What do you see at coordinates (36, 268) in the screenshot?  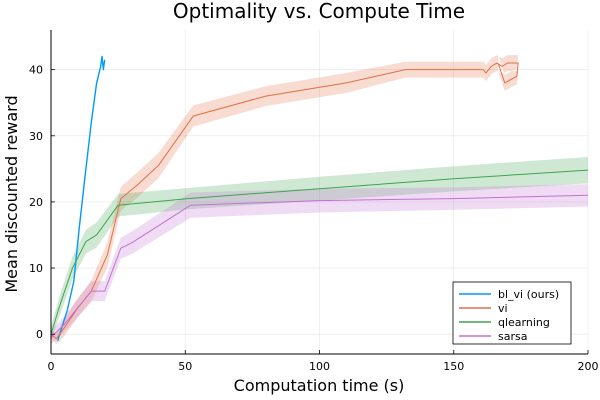 I see `y-tick-label-1: 10` at bounding box center [36, 268].